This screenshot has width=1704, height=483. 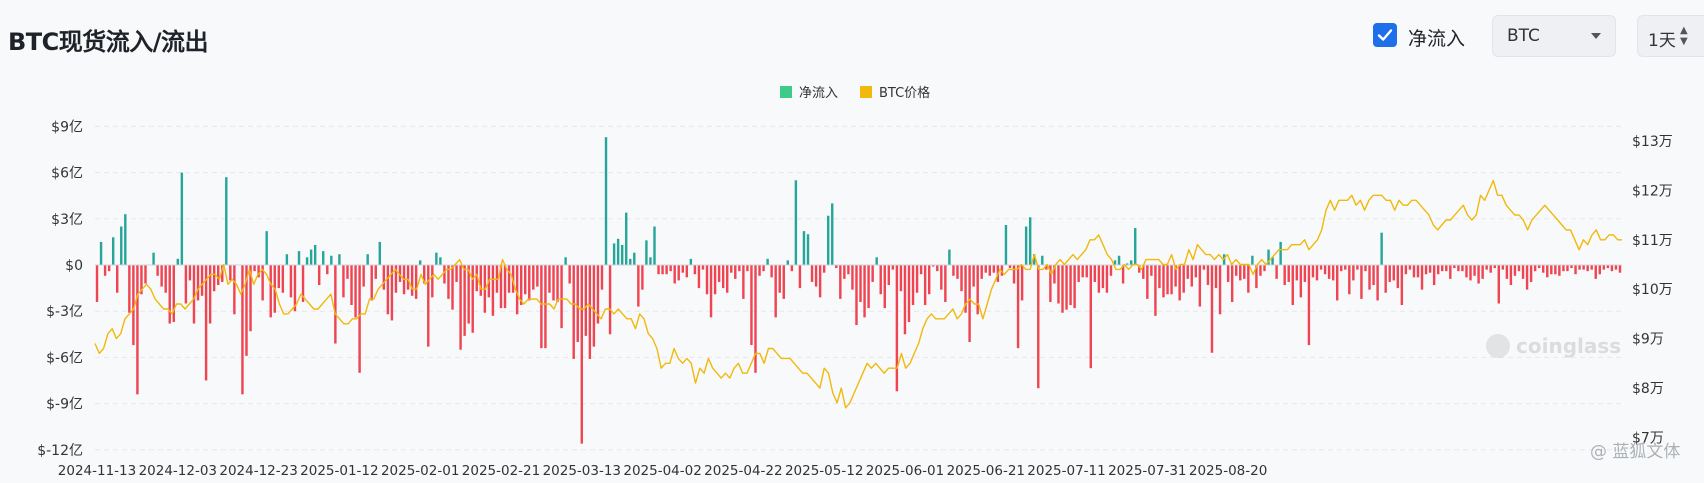 I want to click on netflow-checkbox-label: 净流入, so click(x=1437, y=39).